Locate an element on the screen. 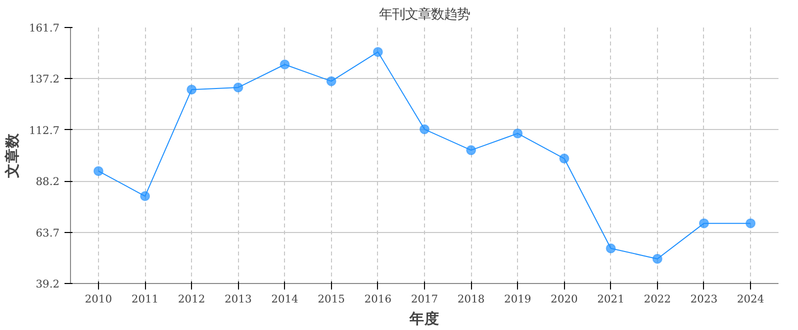 This screenshot has width=798, height=330. x-tick-label: 2024 is located at coordinates (750, 299).